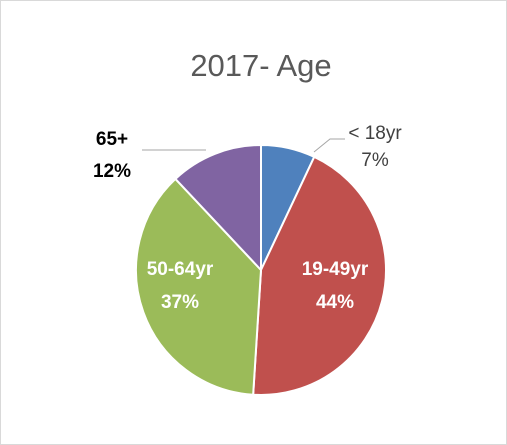  What do you see at coordinates (180, 269) in the screenshot?
I see `data-label-name: 50-64yr` at bounding box center [180, 269].